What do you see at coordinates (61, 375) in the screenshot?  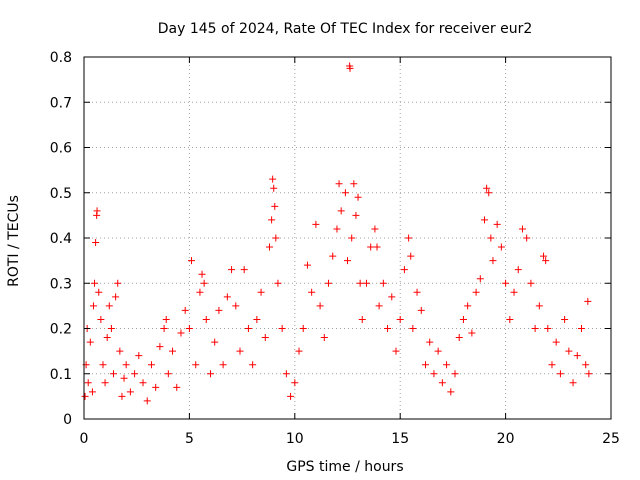 I see `y-tick-label: 0.1` at bounding box center [61, 375].